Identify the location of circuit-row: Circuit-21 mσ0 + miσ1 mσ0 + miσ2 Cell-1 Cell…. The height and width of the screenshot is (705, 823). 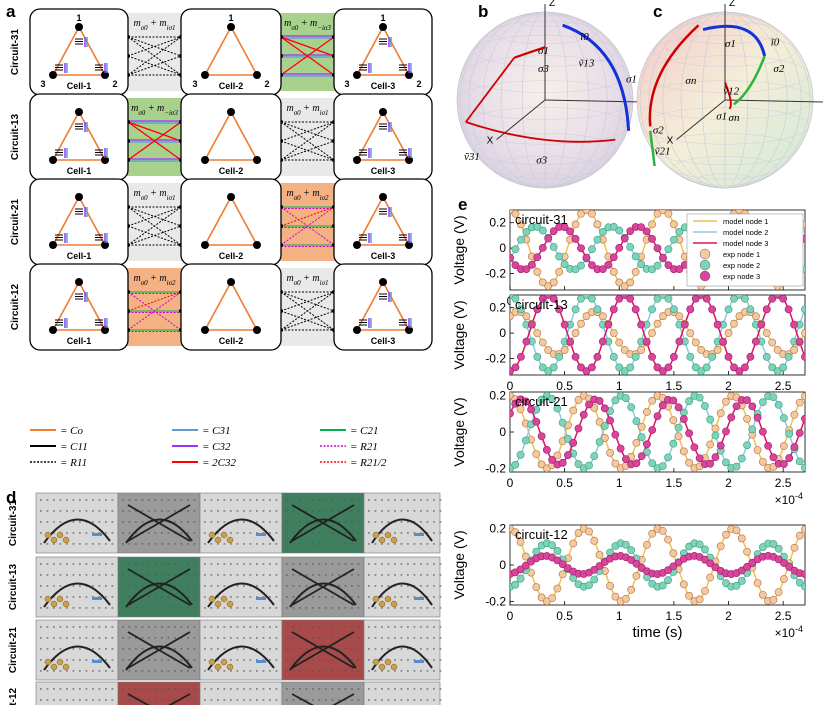
(221, 222).